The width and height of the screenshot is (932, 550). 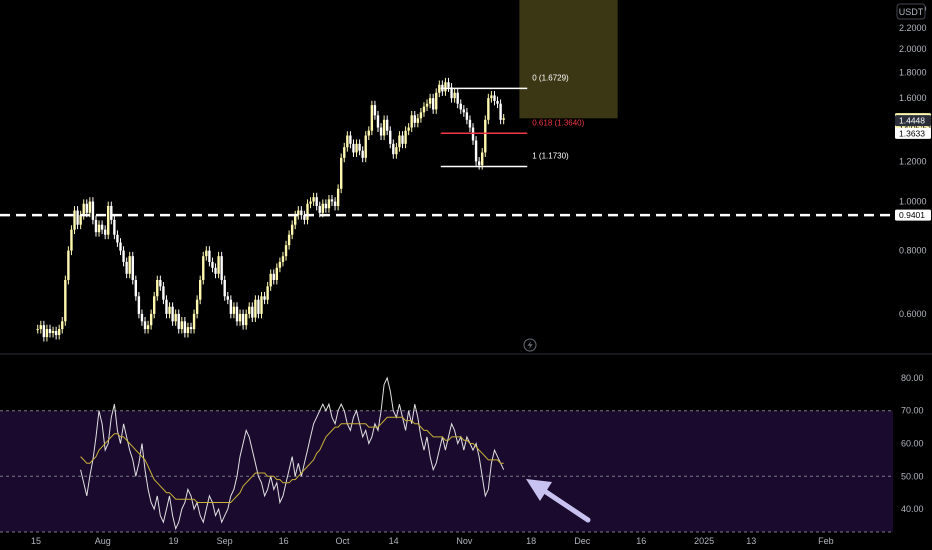 I want to click on rsi-tick-label: 80.00, so click(x=912, y=378).